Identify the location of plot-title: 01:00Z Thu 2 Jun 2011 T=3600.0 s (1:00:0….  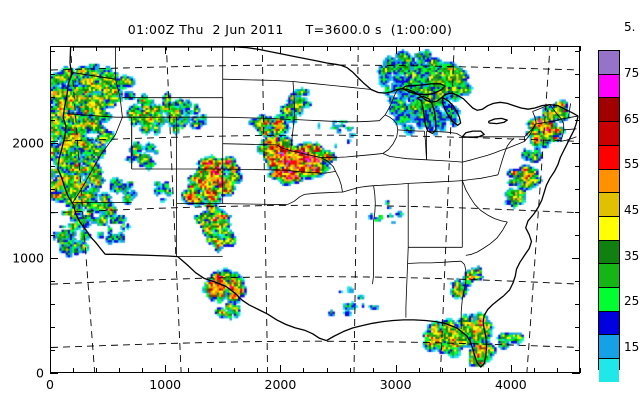
(290, 29).